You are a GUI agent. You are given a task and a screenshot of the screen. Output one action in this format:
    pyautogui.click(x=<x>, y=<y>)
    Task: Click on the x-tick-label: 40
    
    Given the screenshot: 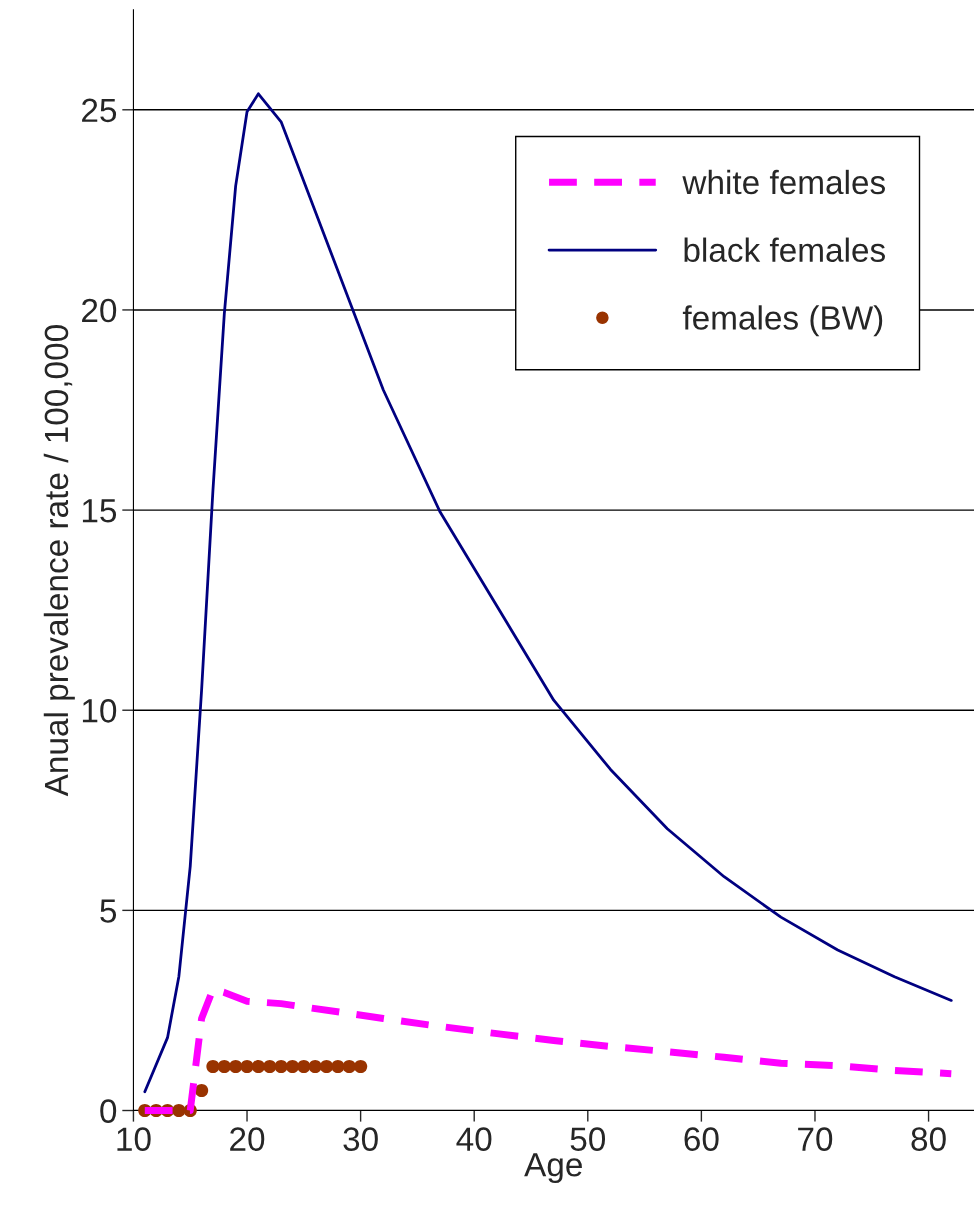 What is the action you would take?
    pyautogui.click(x=474, y=1139)
    